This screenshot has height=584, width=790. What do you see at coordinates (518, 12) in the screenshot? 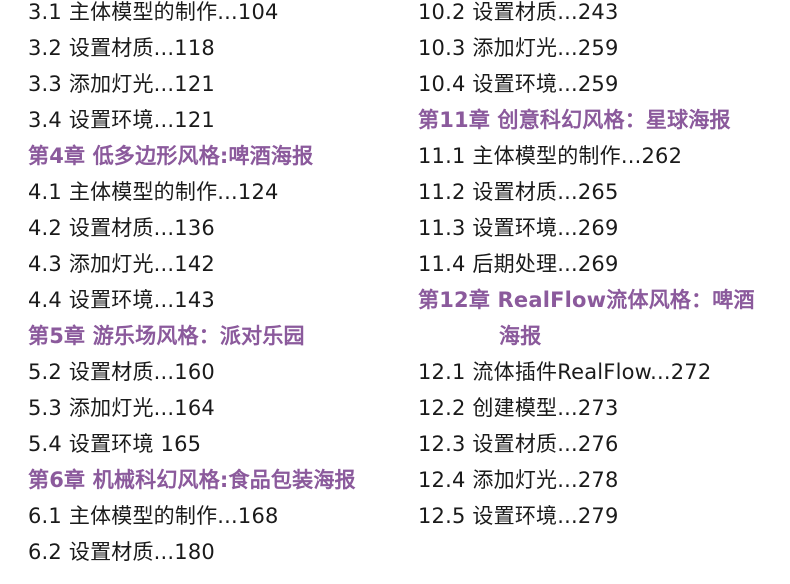
I see `toc-section-entry: 10.2 设置材质...243` at bounding box center [518, 12].